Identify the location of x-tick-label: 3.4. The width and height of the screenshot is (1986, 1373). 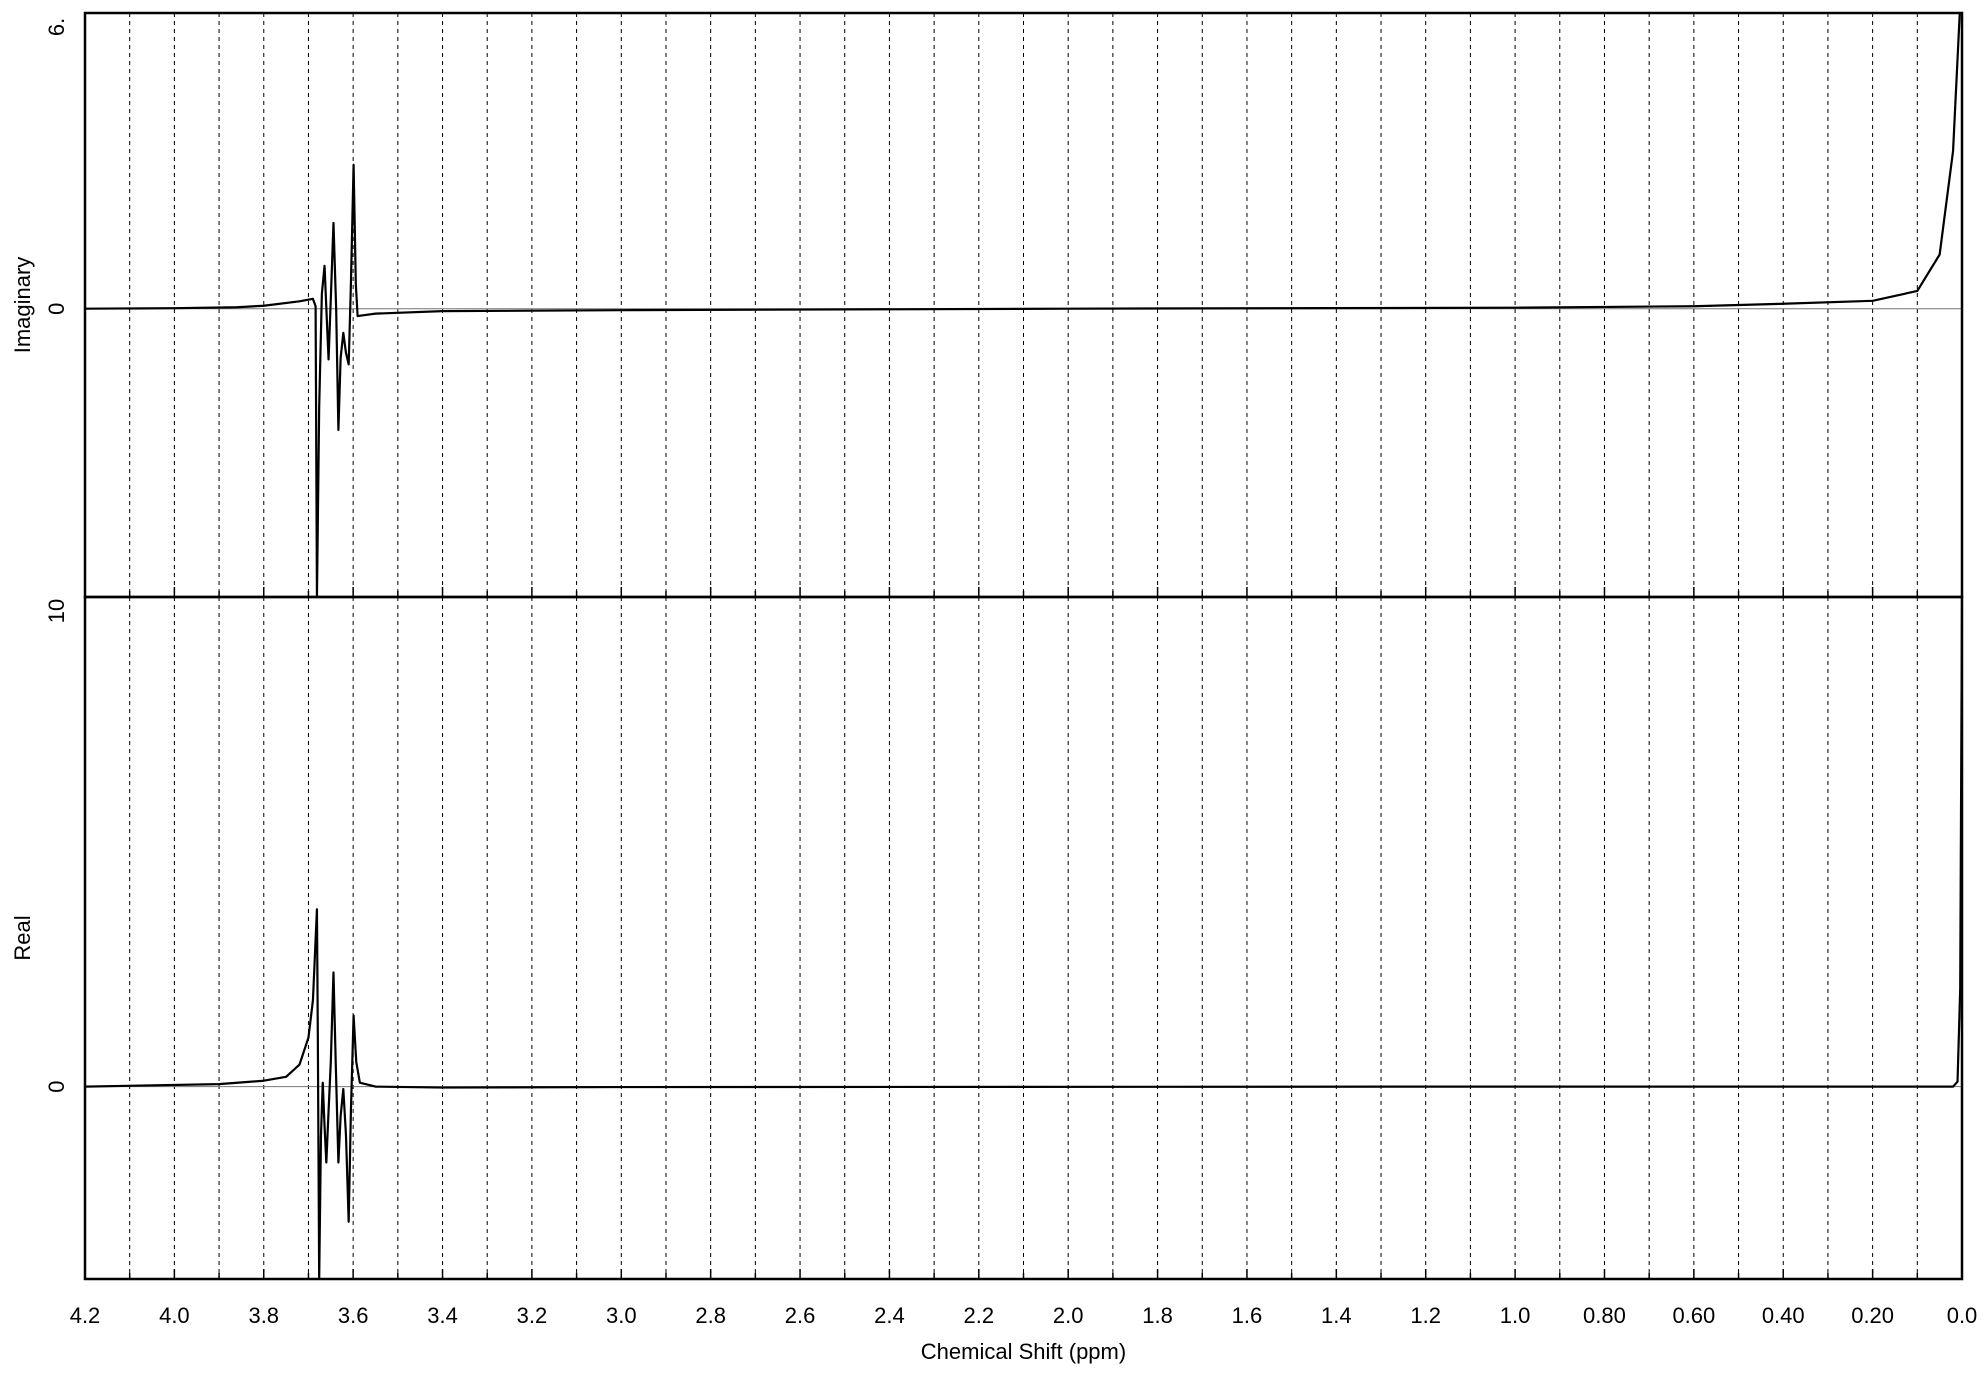
(442, 1315).